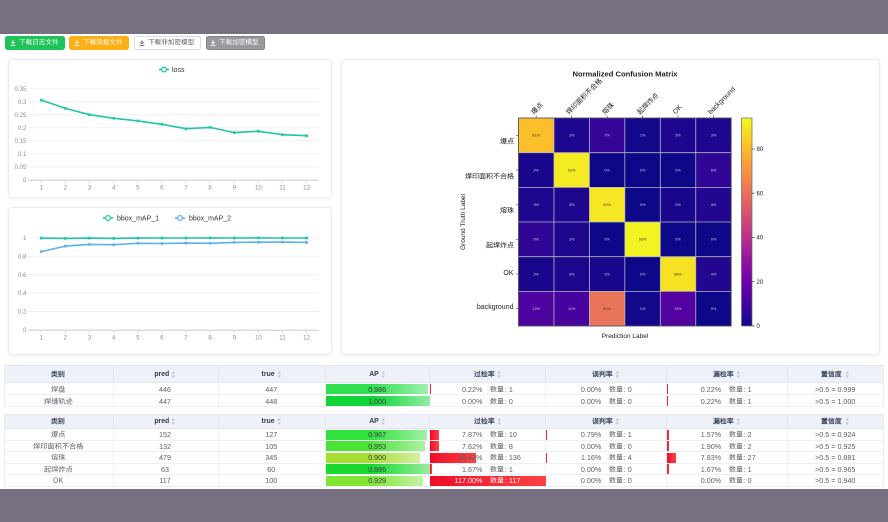  What do you see at coordinates (20, 141) in the screenshot?
I see `svg-text: 0.15` at bounding box center [20, 141].